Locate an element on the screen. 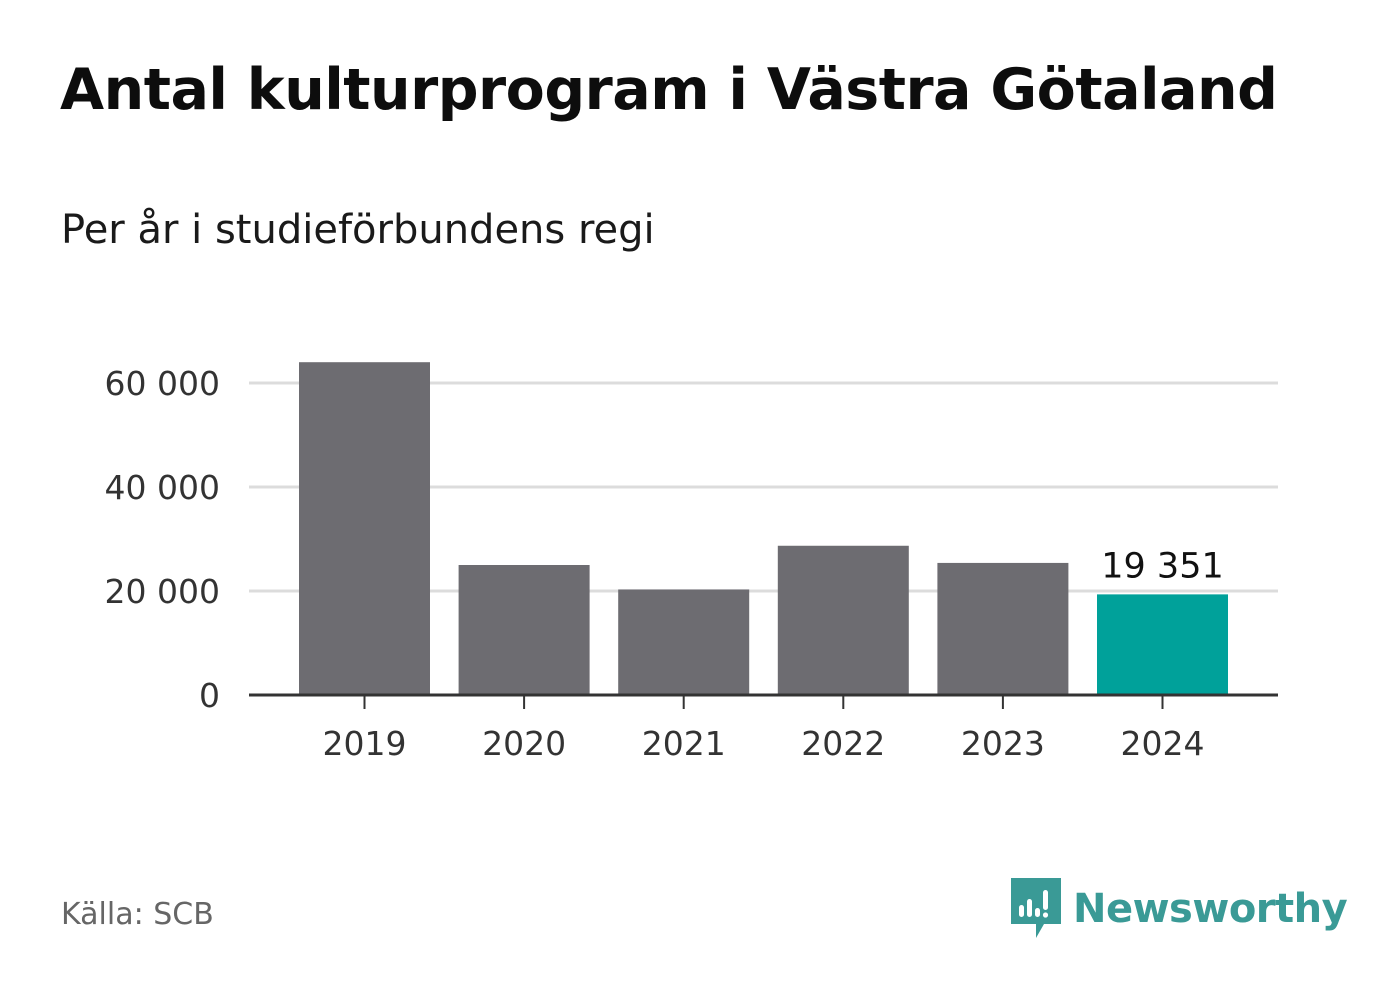 This screenshot has width=1382, height=999. source-note: Källa: SCB is located at coordinates (137, 914).